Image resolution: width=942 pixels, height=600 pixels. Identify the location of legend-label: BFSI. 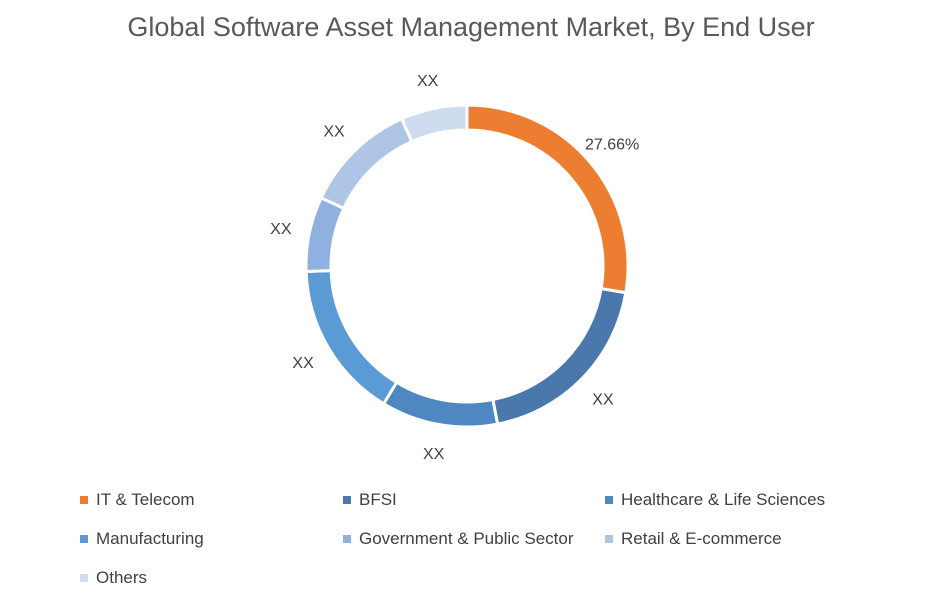
(378, 499).